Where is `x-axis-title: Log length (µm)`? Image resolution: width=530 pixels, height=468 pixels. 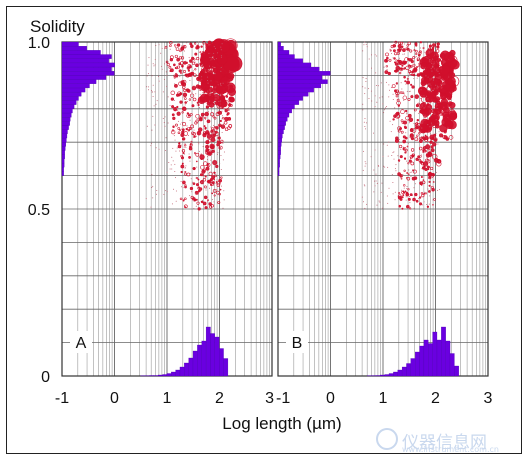 x-axis-title: Log length (µm) is located at coordinates (281, 423).